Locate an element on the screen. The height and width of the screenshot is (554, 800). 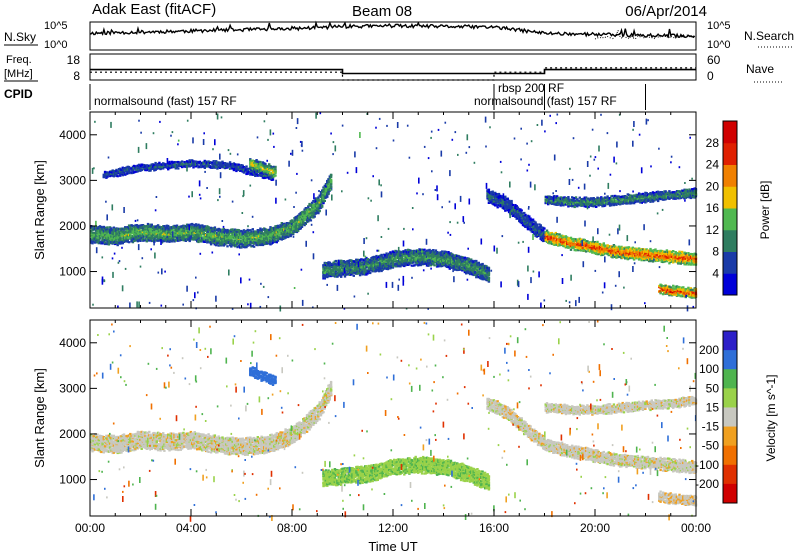
cpid-segment-label-0: normalsound (fast) 157 RF is located at coordinates (165, 101).